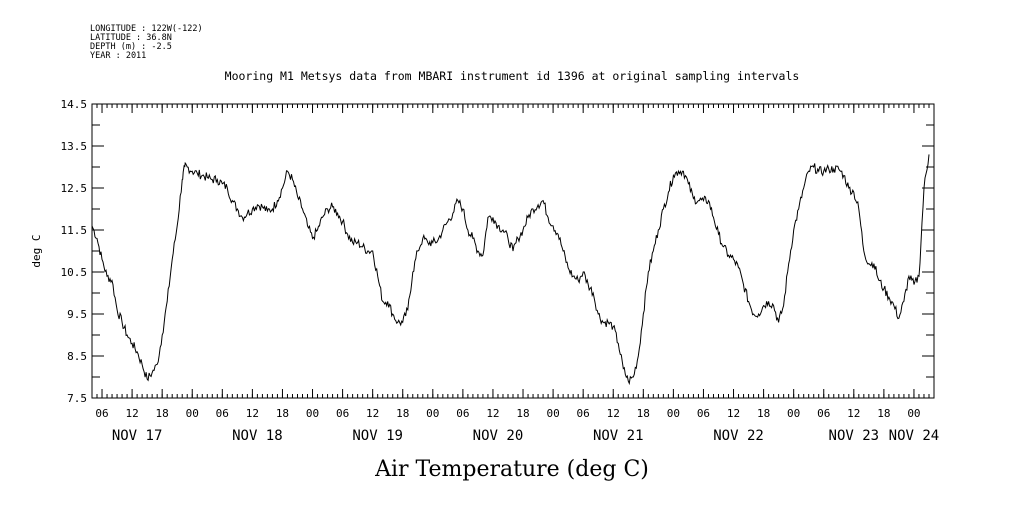 The image size is (1009, 508). I want to click on depth-label: DEPTH (m) : -2.5, so click(131, 47).